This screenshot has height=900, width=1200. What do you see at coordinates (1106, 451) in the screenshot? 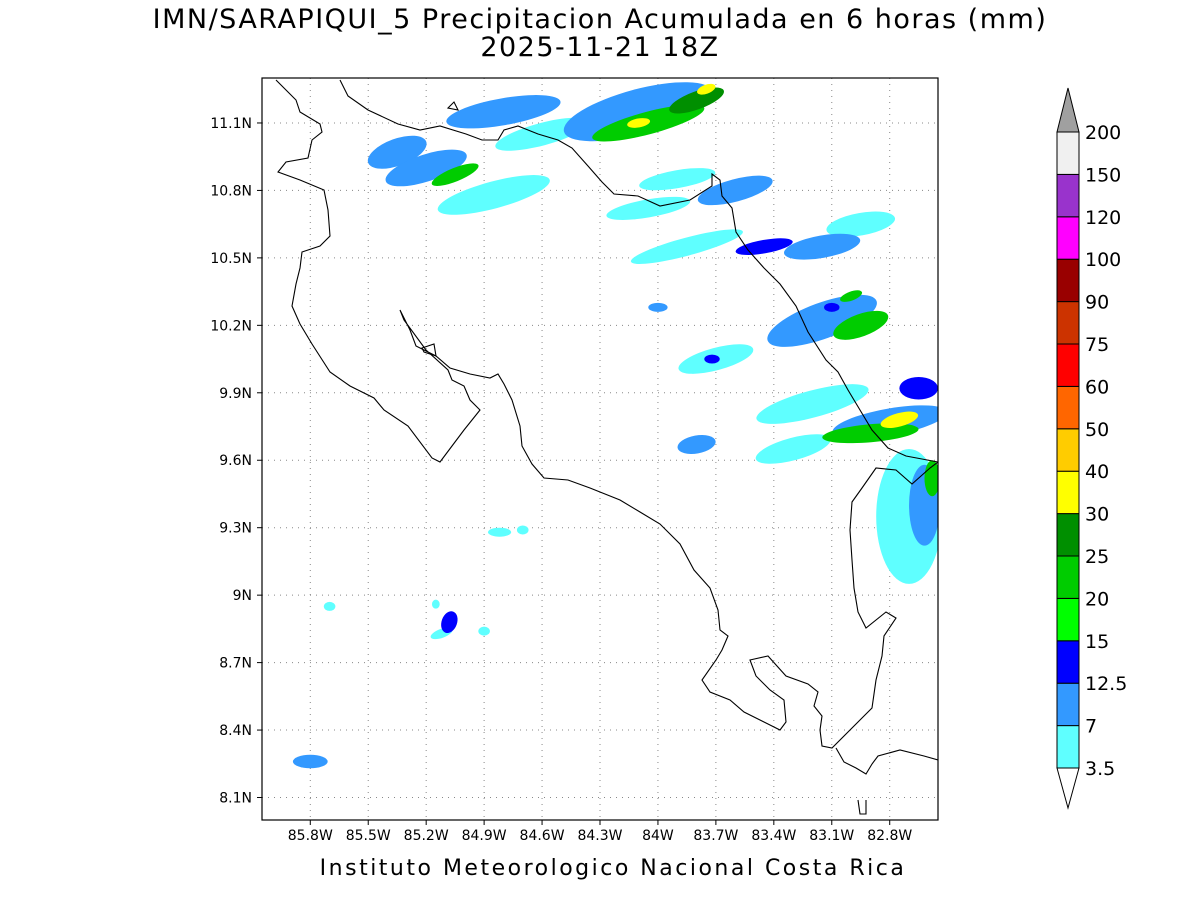
I see `colorbar-labels: 3.5 7 12.5 15 20 25 30 40 50 60 75 90 100 120 150 200` at bounding box center [1106, 451].